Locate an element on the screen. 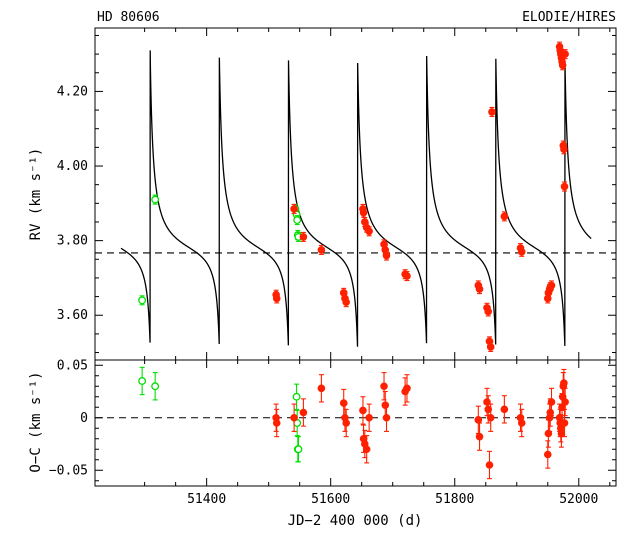 The height and width of the screenshot is (537, 637). x-tick-label: 51600 is located at coordinates (330, 499).